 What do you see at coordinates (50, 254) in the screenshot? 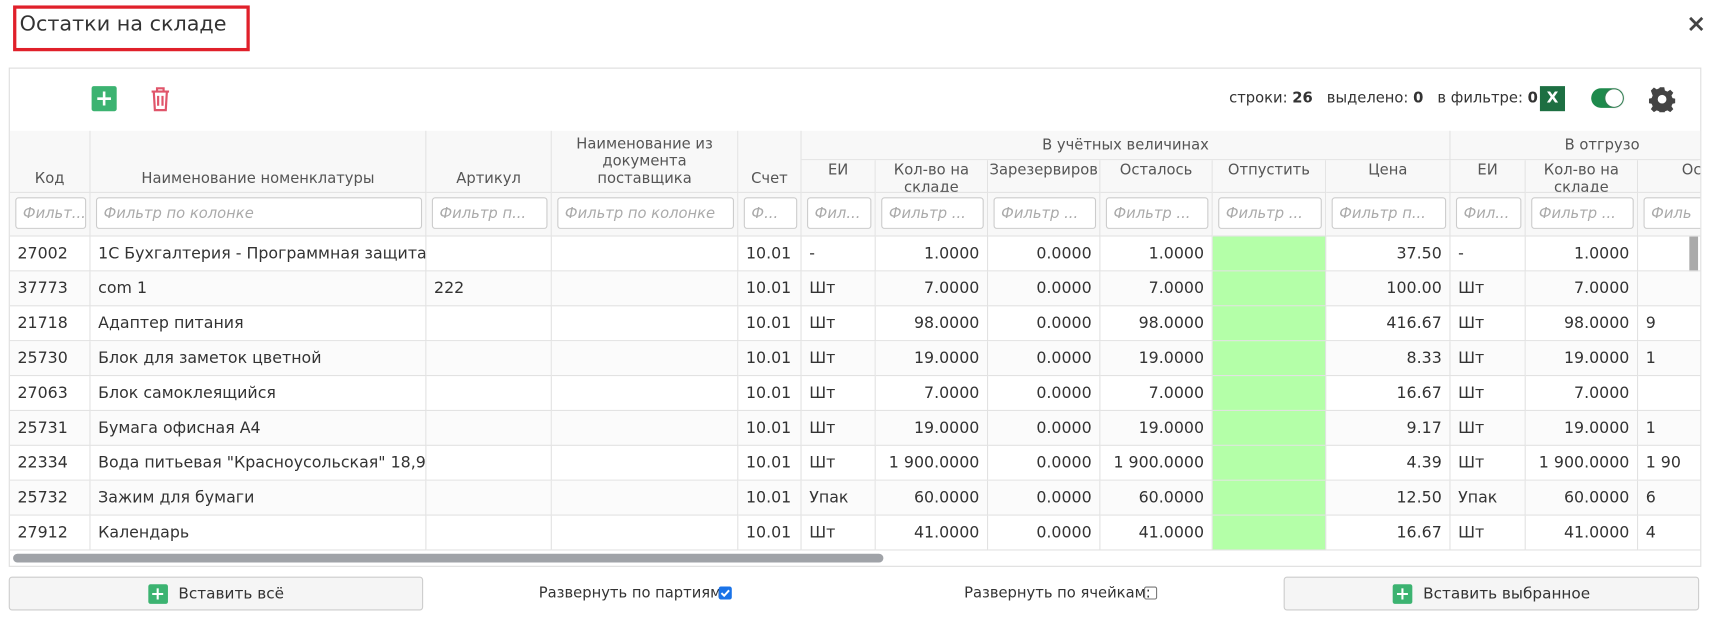
I see `table-cell: 27002` at bounding box center [50, 254].